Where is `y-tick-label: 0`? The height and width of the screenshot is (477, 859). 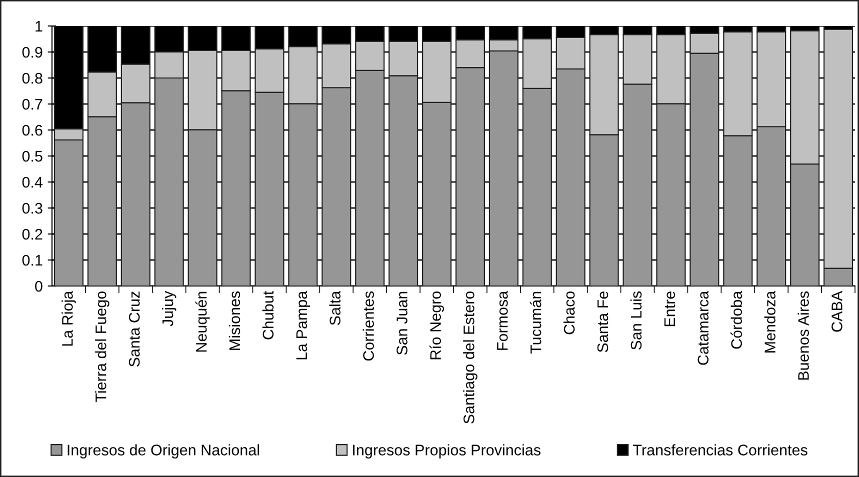
y-tick-label: 0 is located at coordinates (38, 286).